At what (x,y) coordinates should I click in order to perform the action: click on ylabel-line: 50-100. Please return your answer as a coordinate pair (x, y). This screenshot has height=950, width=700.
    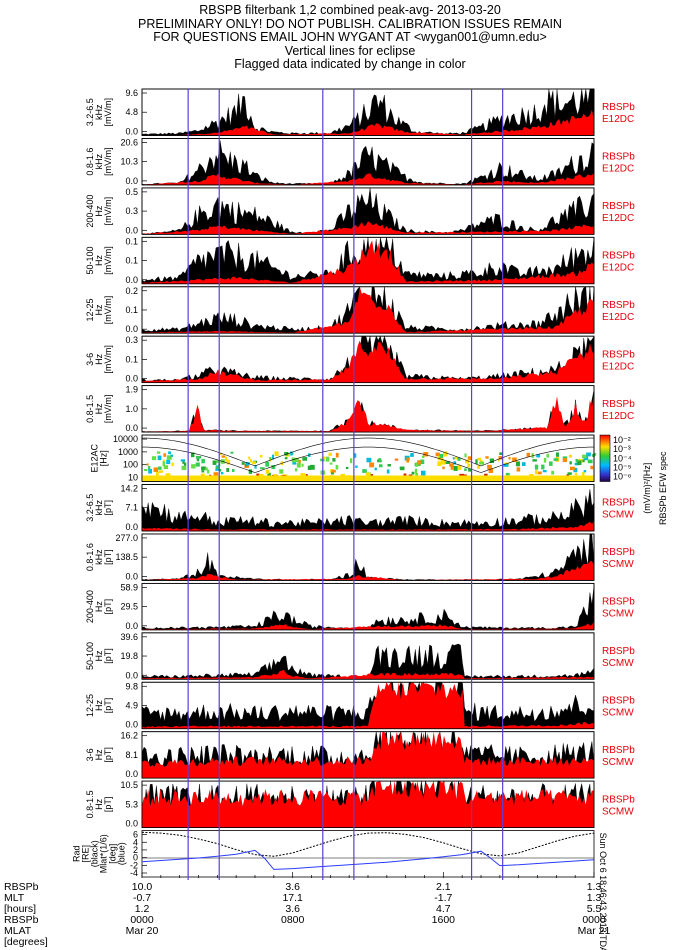
    Looking at the image, I should click on (90, 656).